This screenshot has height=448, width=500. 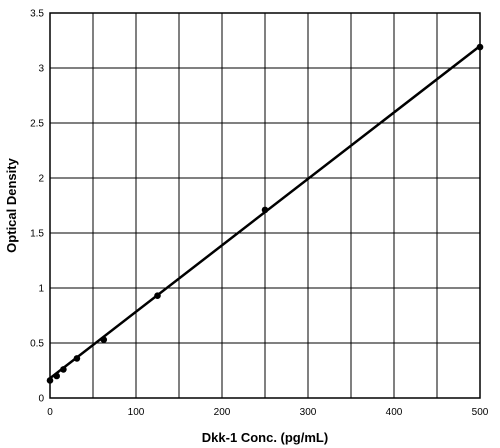 What do you see at coordinates (265, 437) in the screenshot?
I see `x-axis-title: Dkk-1 Conc. (pg/mL)` at bounding box center [265, 437].